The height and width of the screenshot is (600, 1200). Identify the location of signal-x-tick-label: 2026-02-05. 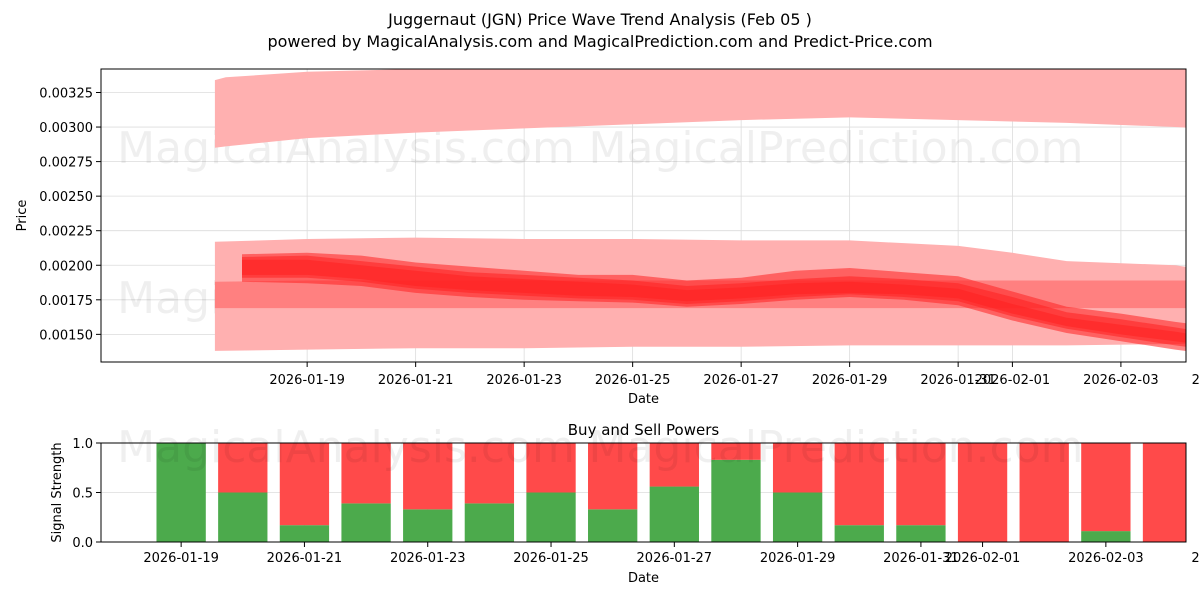
(1195, 558).